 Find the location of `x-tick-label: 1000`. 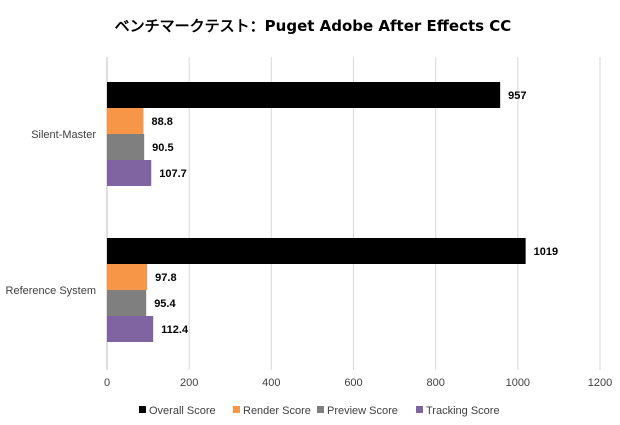

x-tick-label: 1000 is located at coordinates (518, 383).